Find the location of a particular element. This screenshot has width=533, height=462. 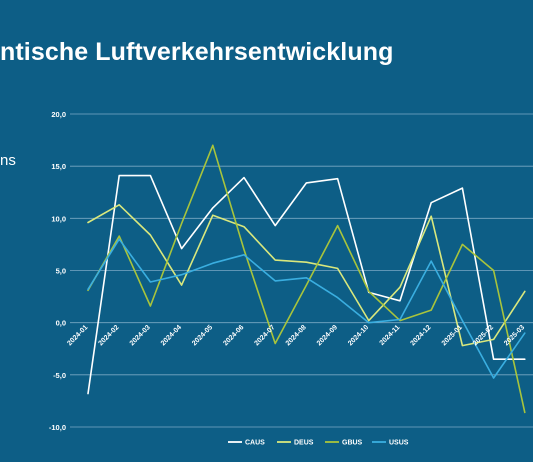

y-tick-label: 0,0 is located at coordinates (61, 323).